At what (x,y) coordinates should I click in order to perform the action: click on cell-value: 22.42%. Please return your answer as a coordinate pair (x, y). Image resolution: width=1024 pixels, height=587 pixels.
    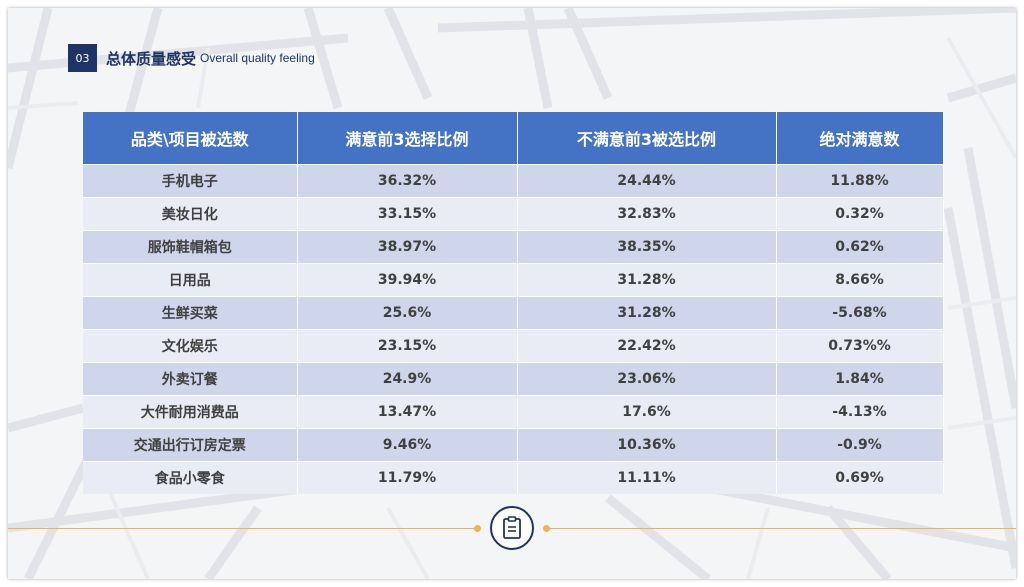
    Looking at the image, I should click on (647, 346).